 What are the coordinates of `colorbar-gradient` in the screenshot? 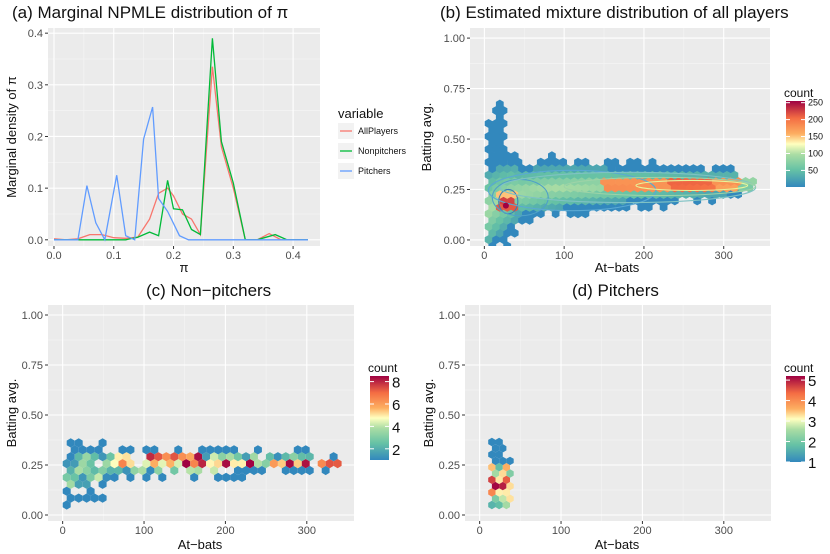 It's located at (379, 418).